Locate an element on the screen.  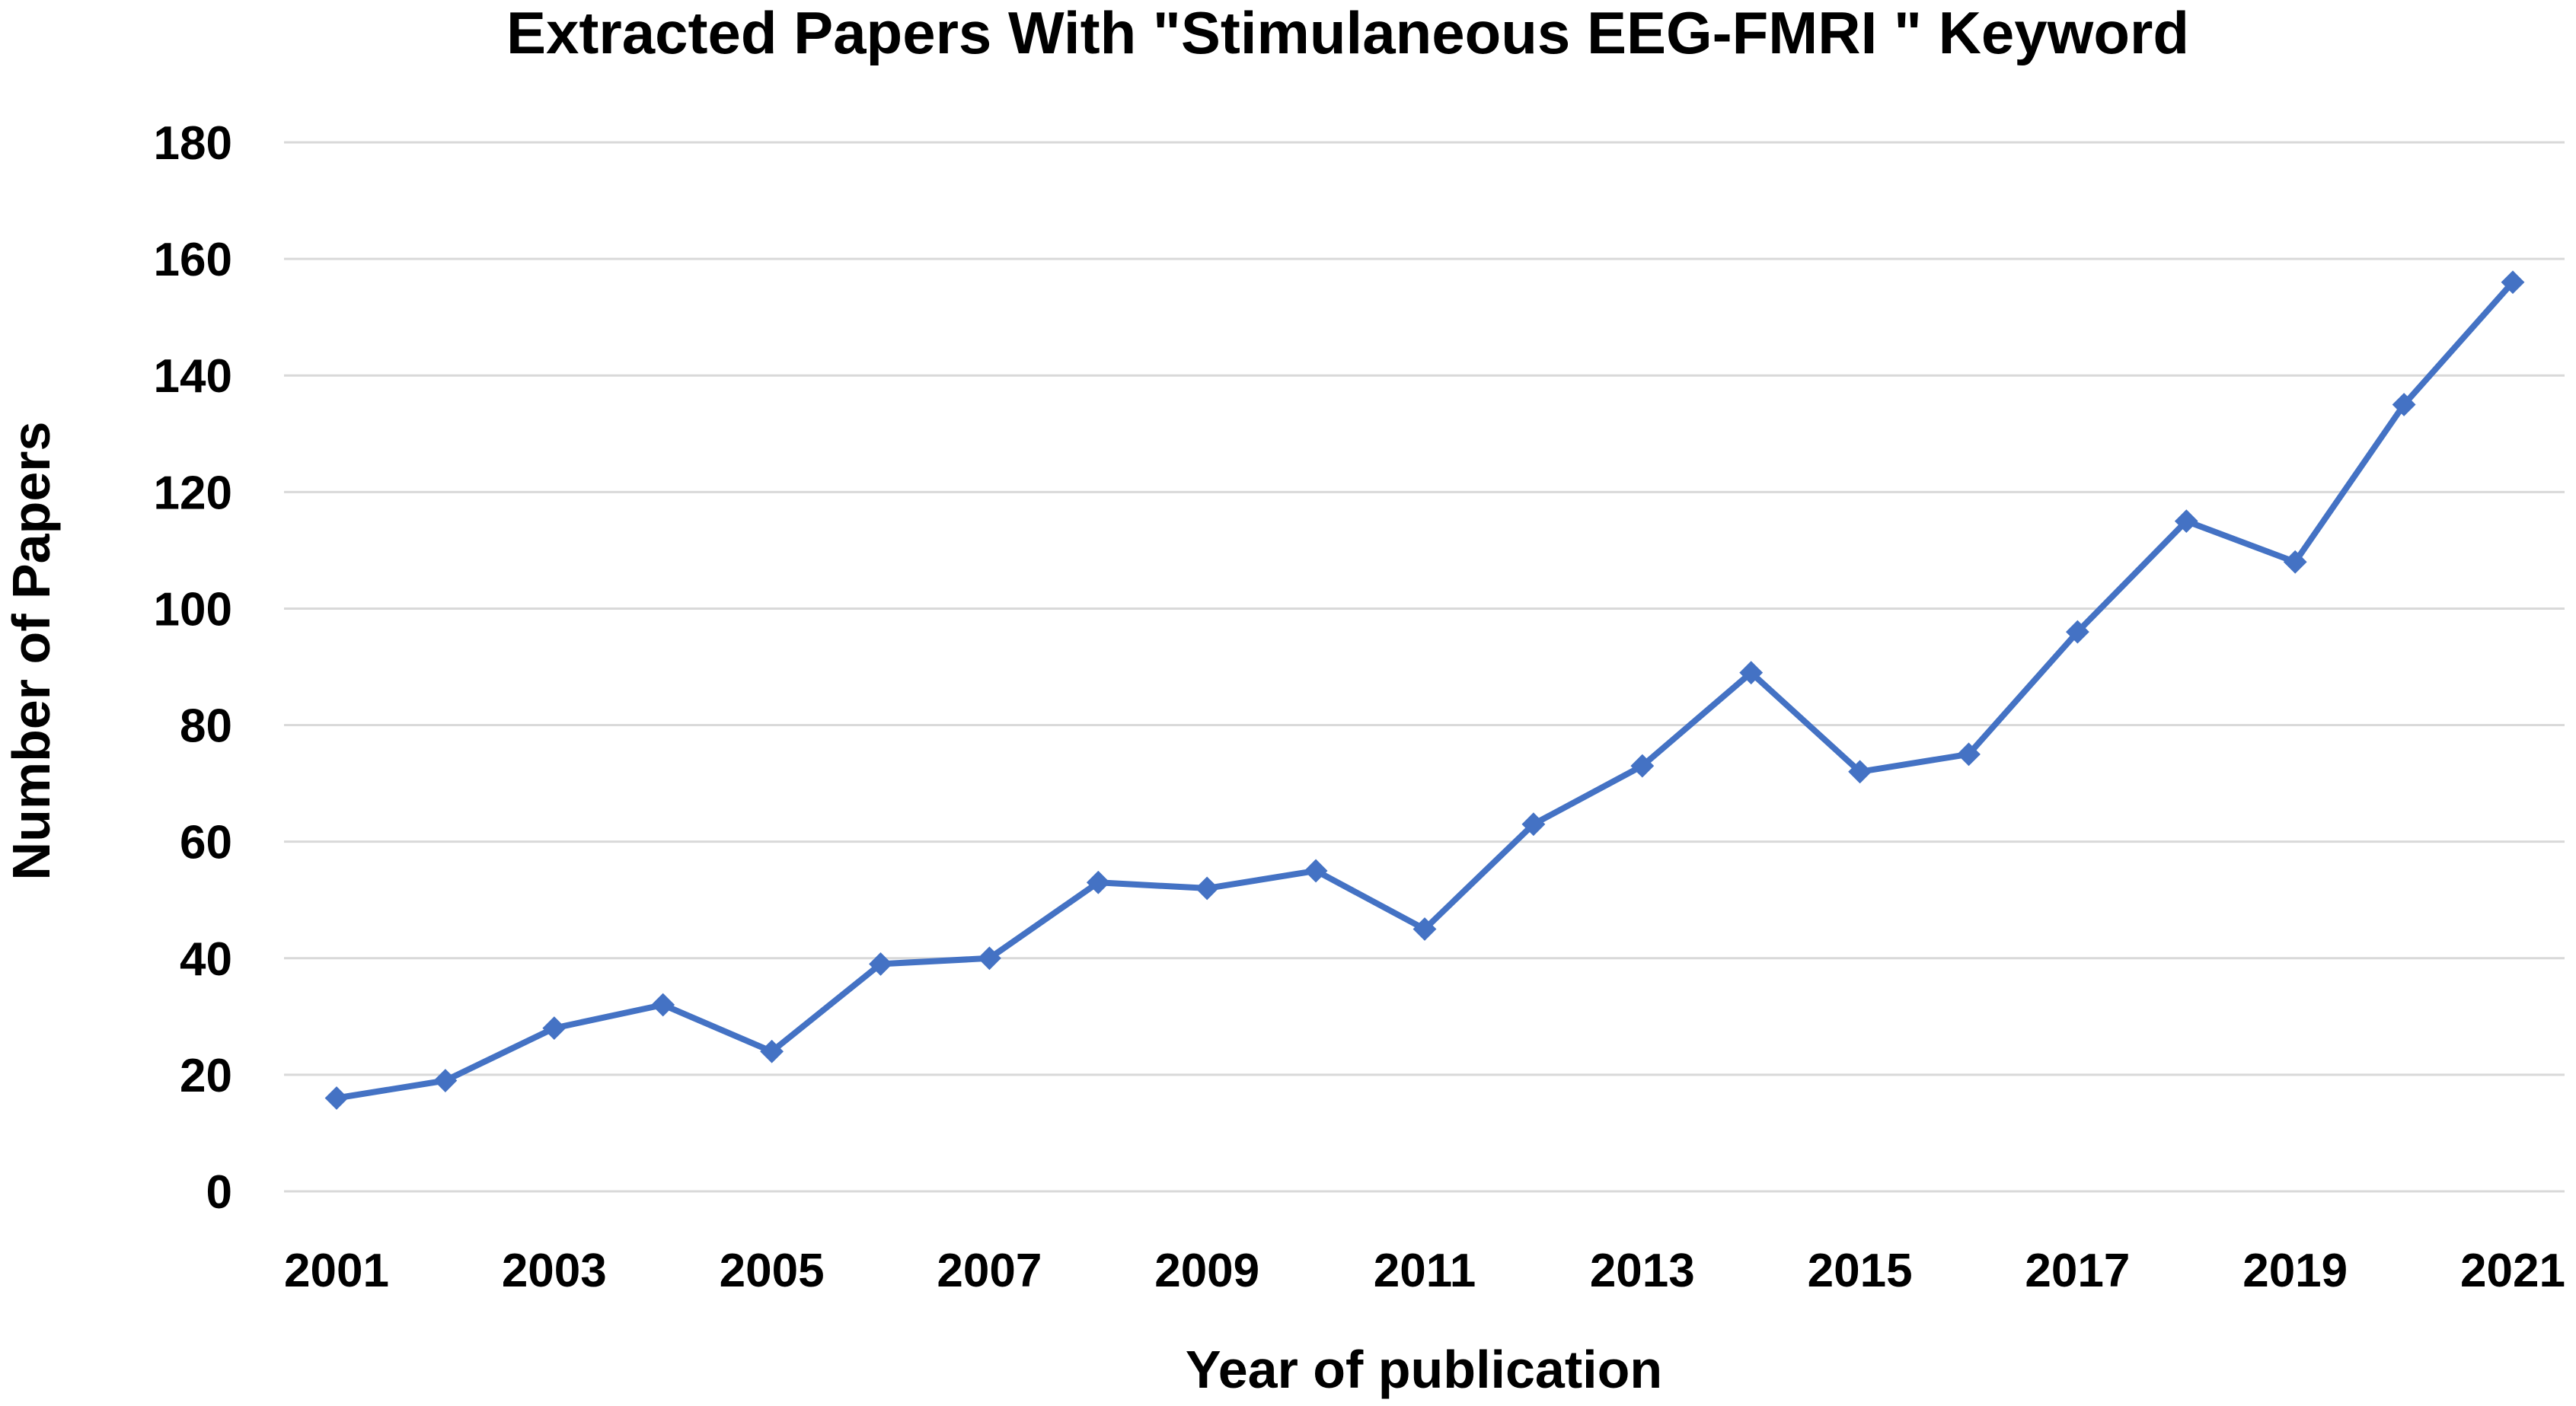
x-tick-label: 2017 is located at coordinates (2077, 1271).